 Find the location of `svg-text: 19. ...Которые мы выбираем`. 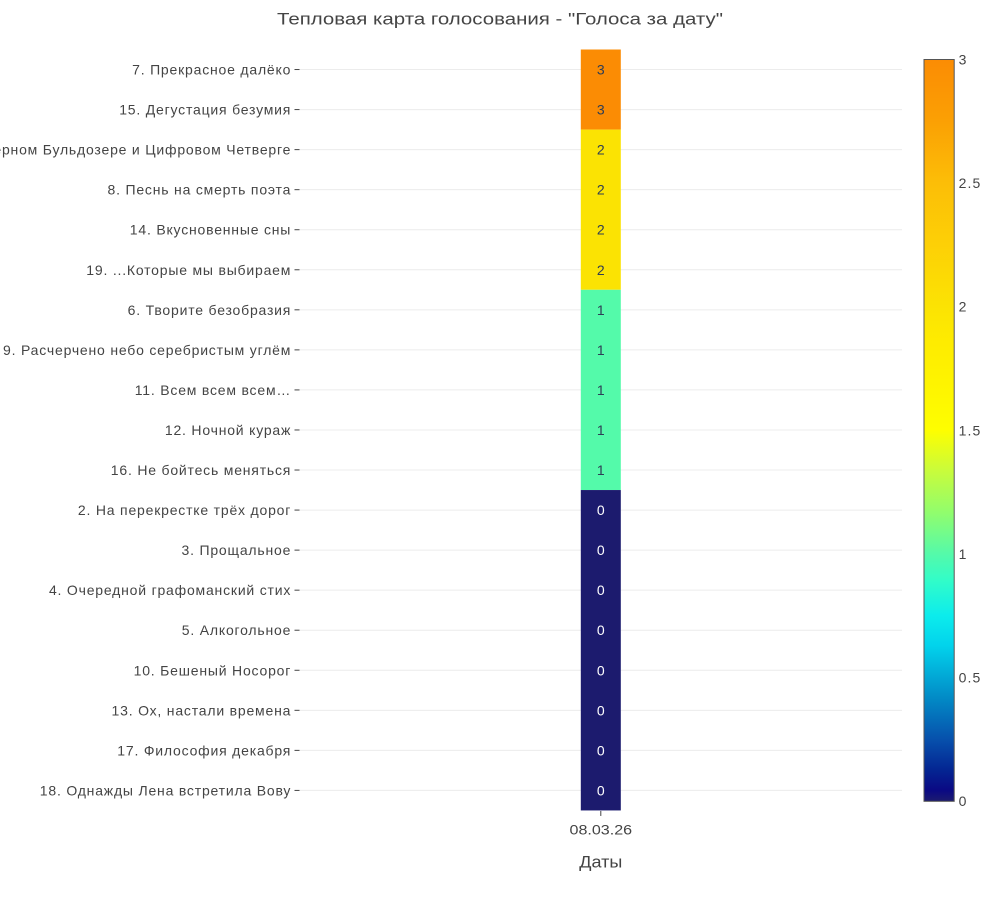

svg-text: 19. ...Которые мы выбираем is located at coordinates (188, 270).